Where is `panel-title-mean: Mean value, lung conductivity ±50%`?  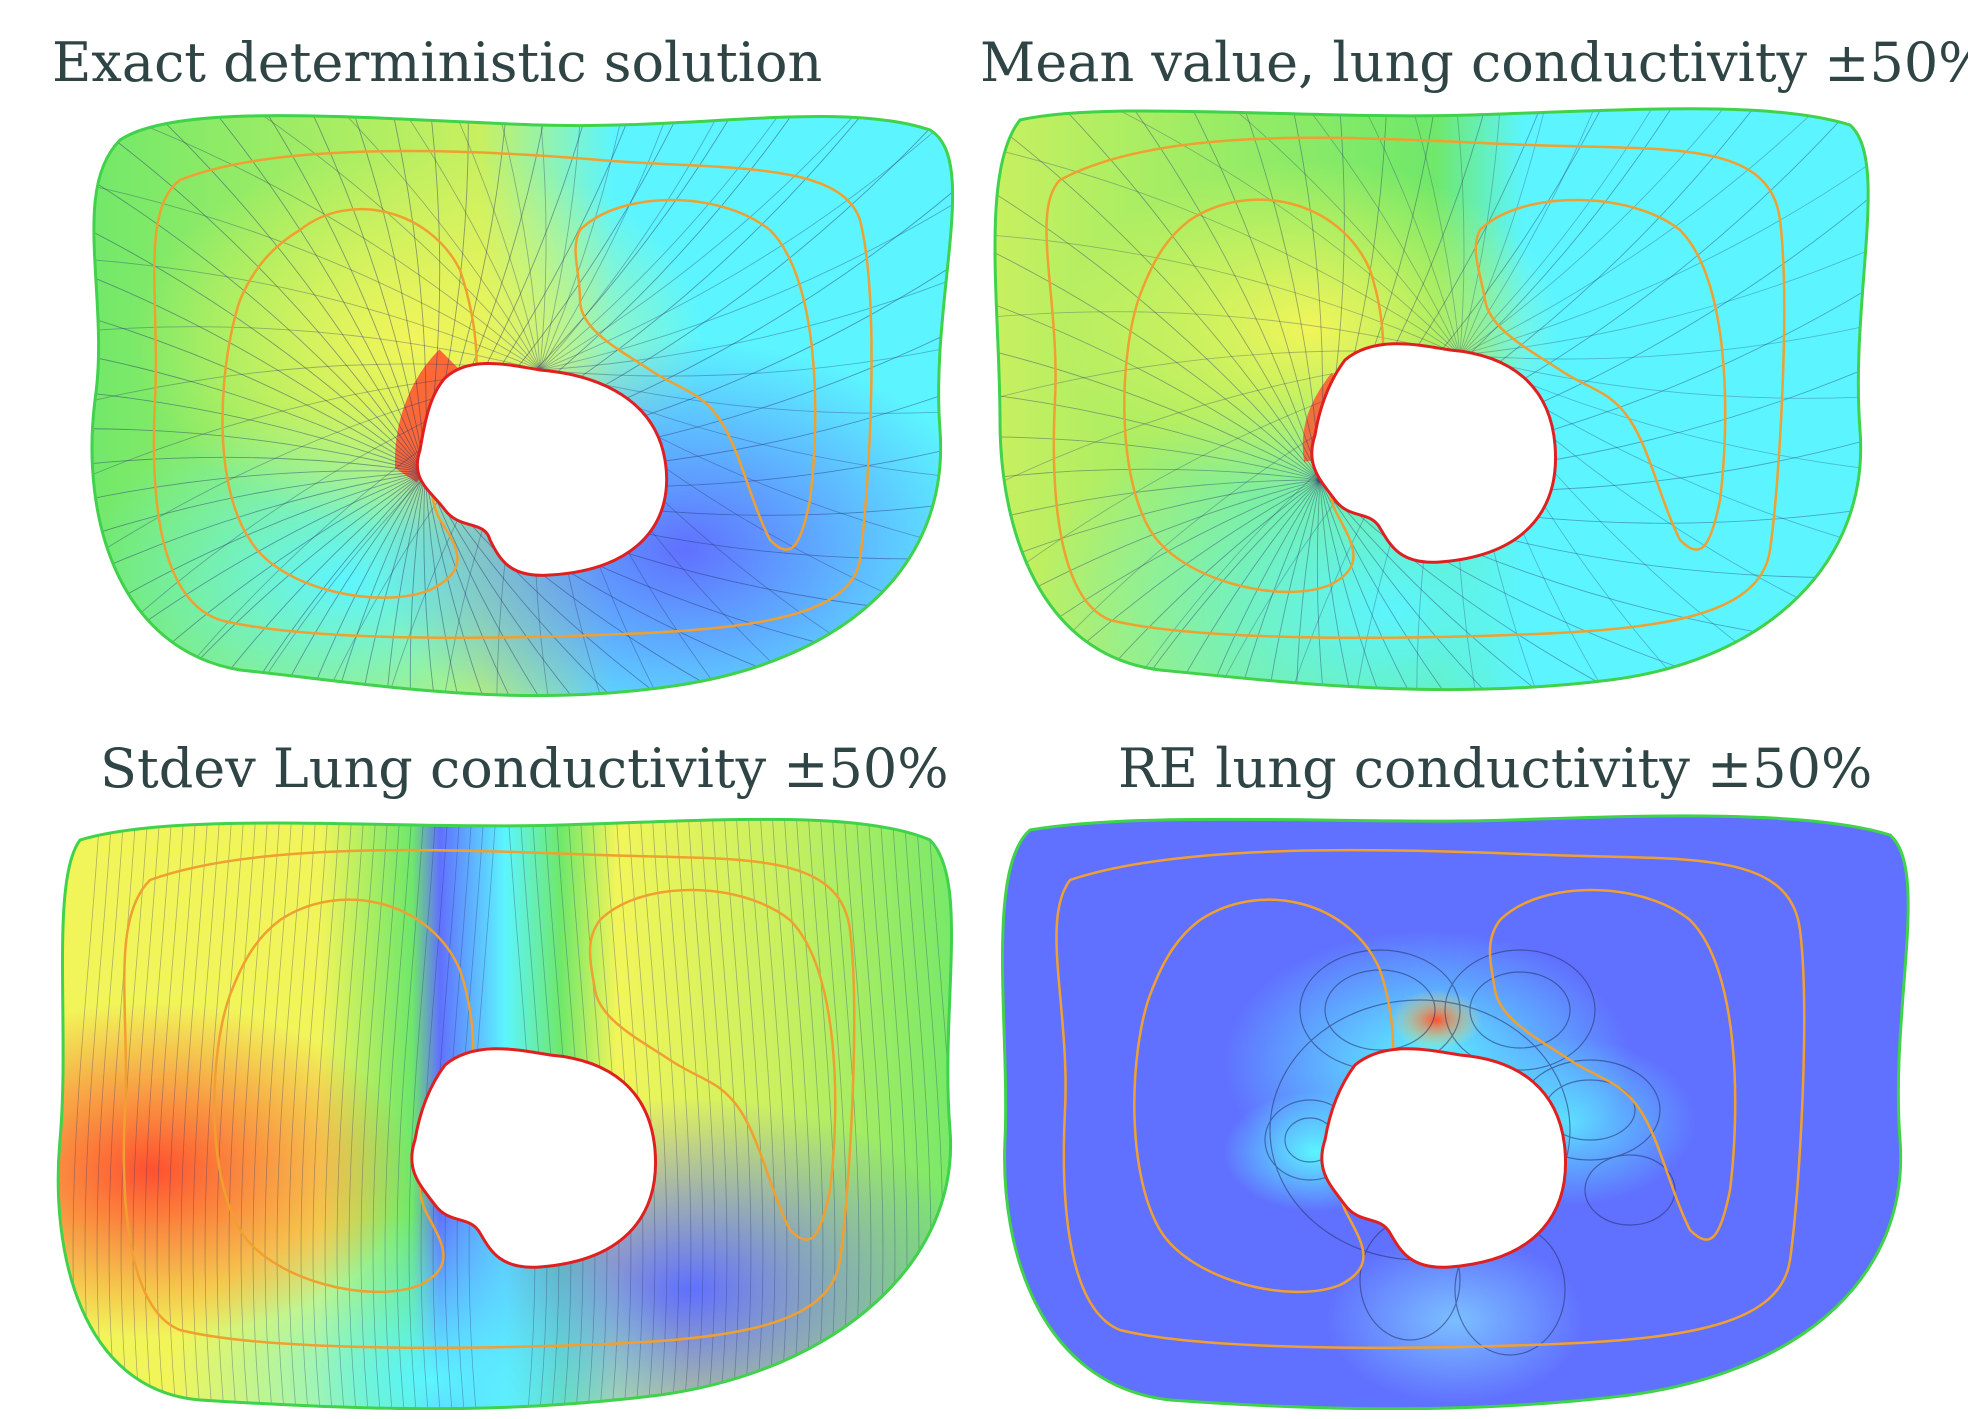 panel-title-mean: Mean value, lung conductivity ±50% is located at coordinates (1474, 62).